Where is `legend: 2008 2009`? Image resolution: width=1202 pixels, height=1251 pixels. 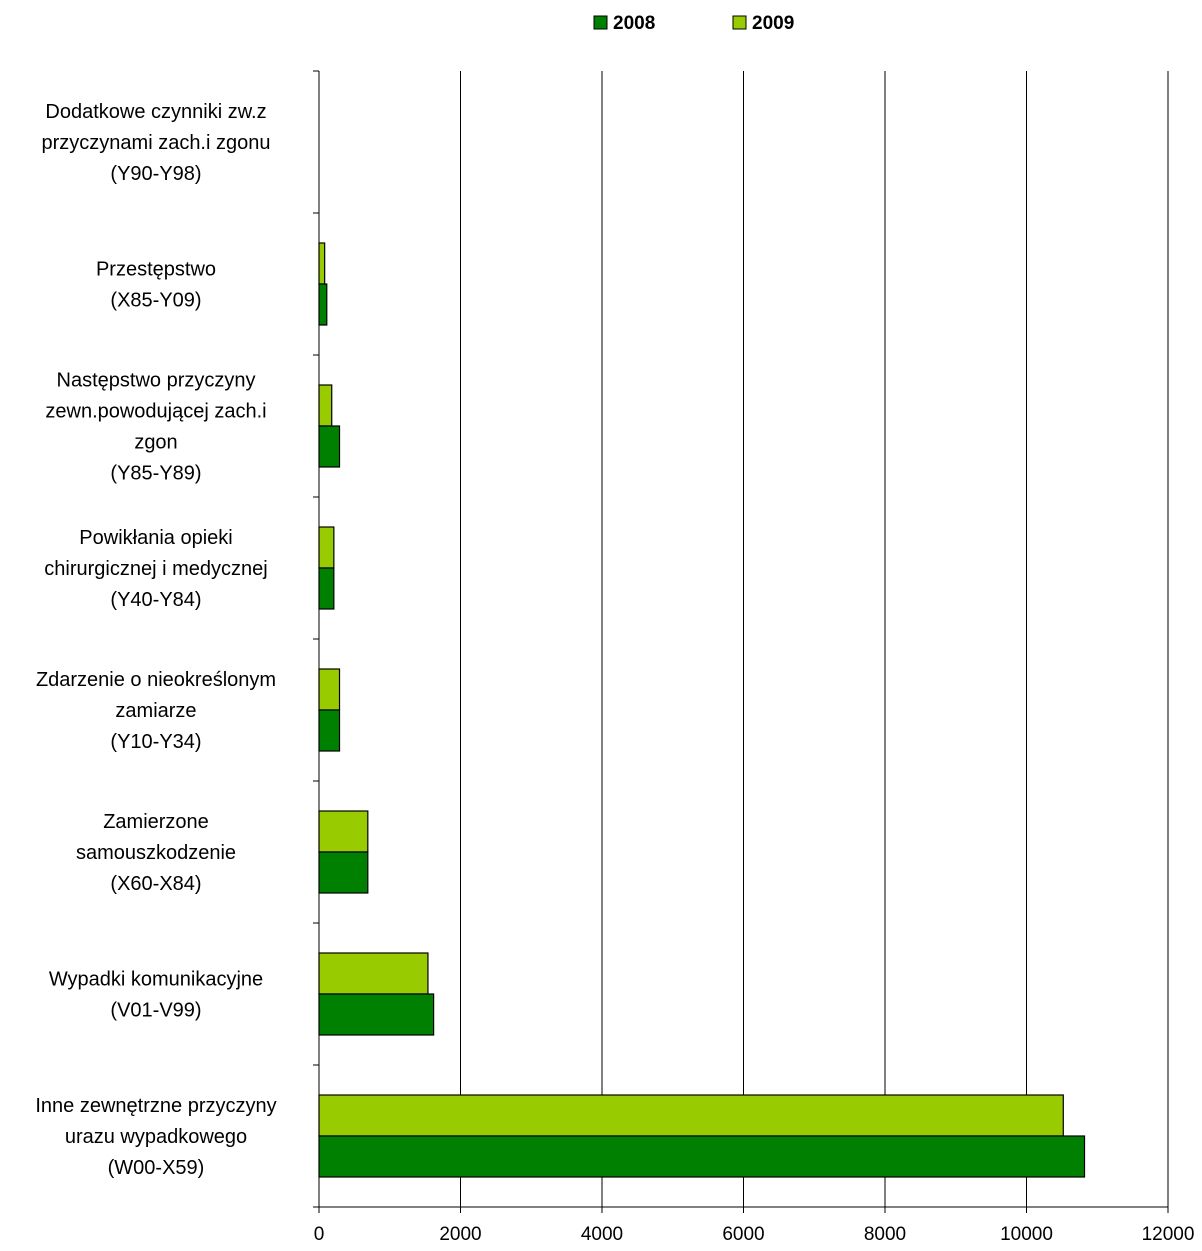
legend: 2008 2009 is located at coordinates (693, 23).